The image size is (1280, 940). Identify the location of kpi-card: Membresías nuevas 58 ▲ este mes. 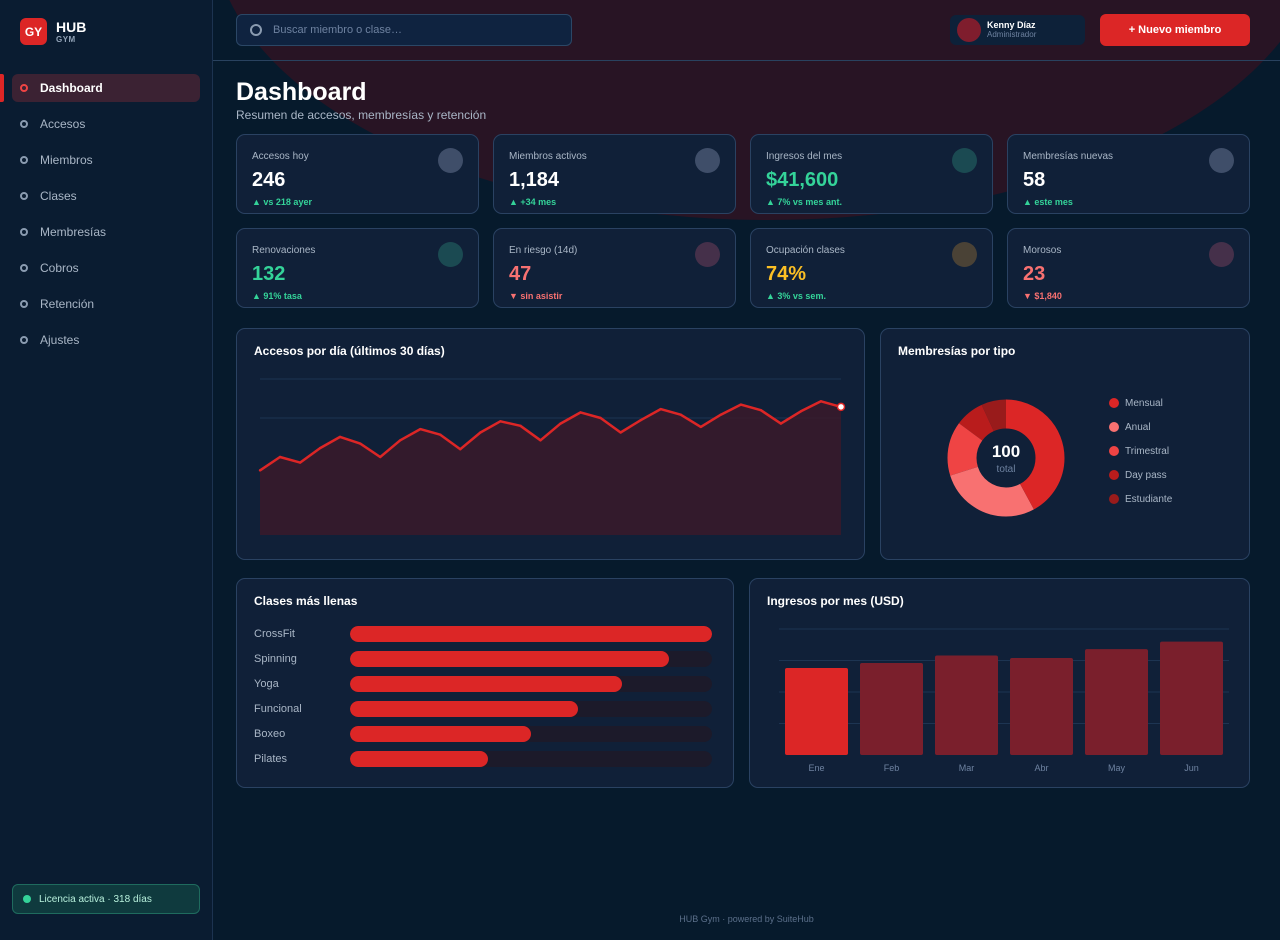
(1128, 174).